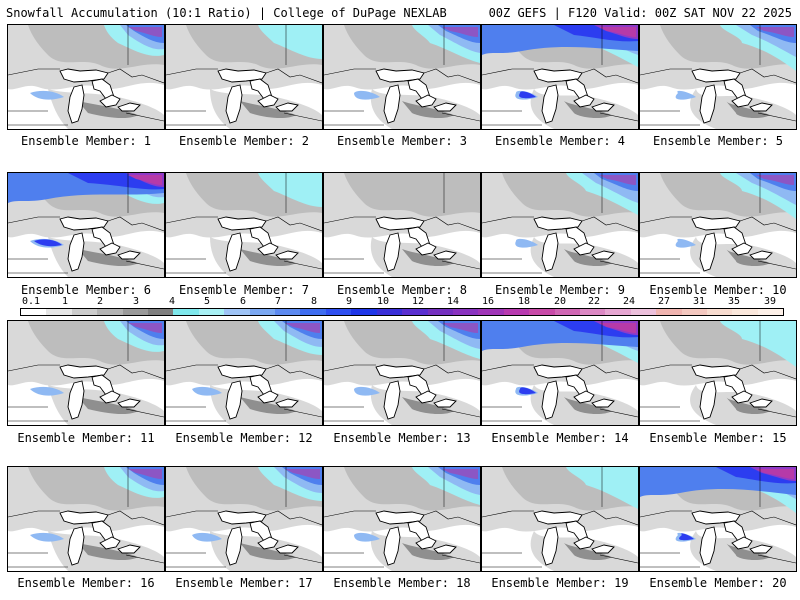  I want to click on ensemble-member-label: Ensemble Member: 17, so click(244, 583).